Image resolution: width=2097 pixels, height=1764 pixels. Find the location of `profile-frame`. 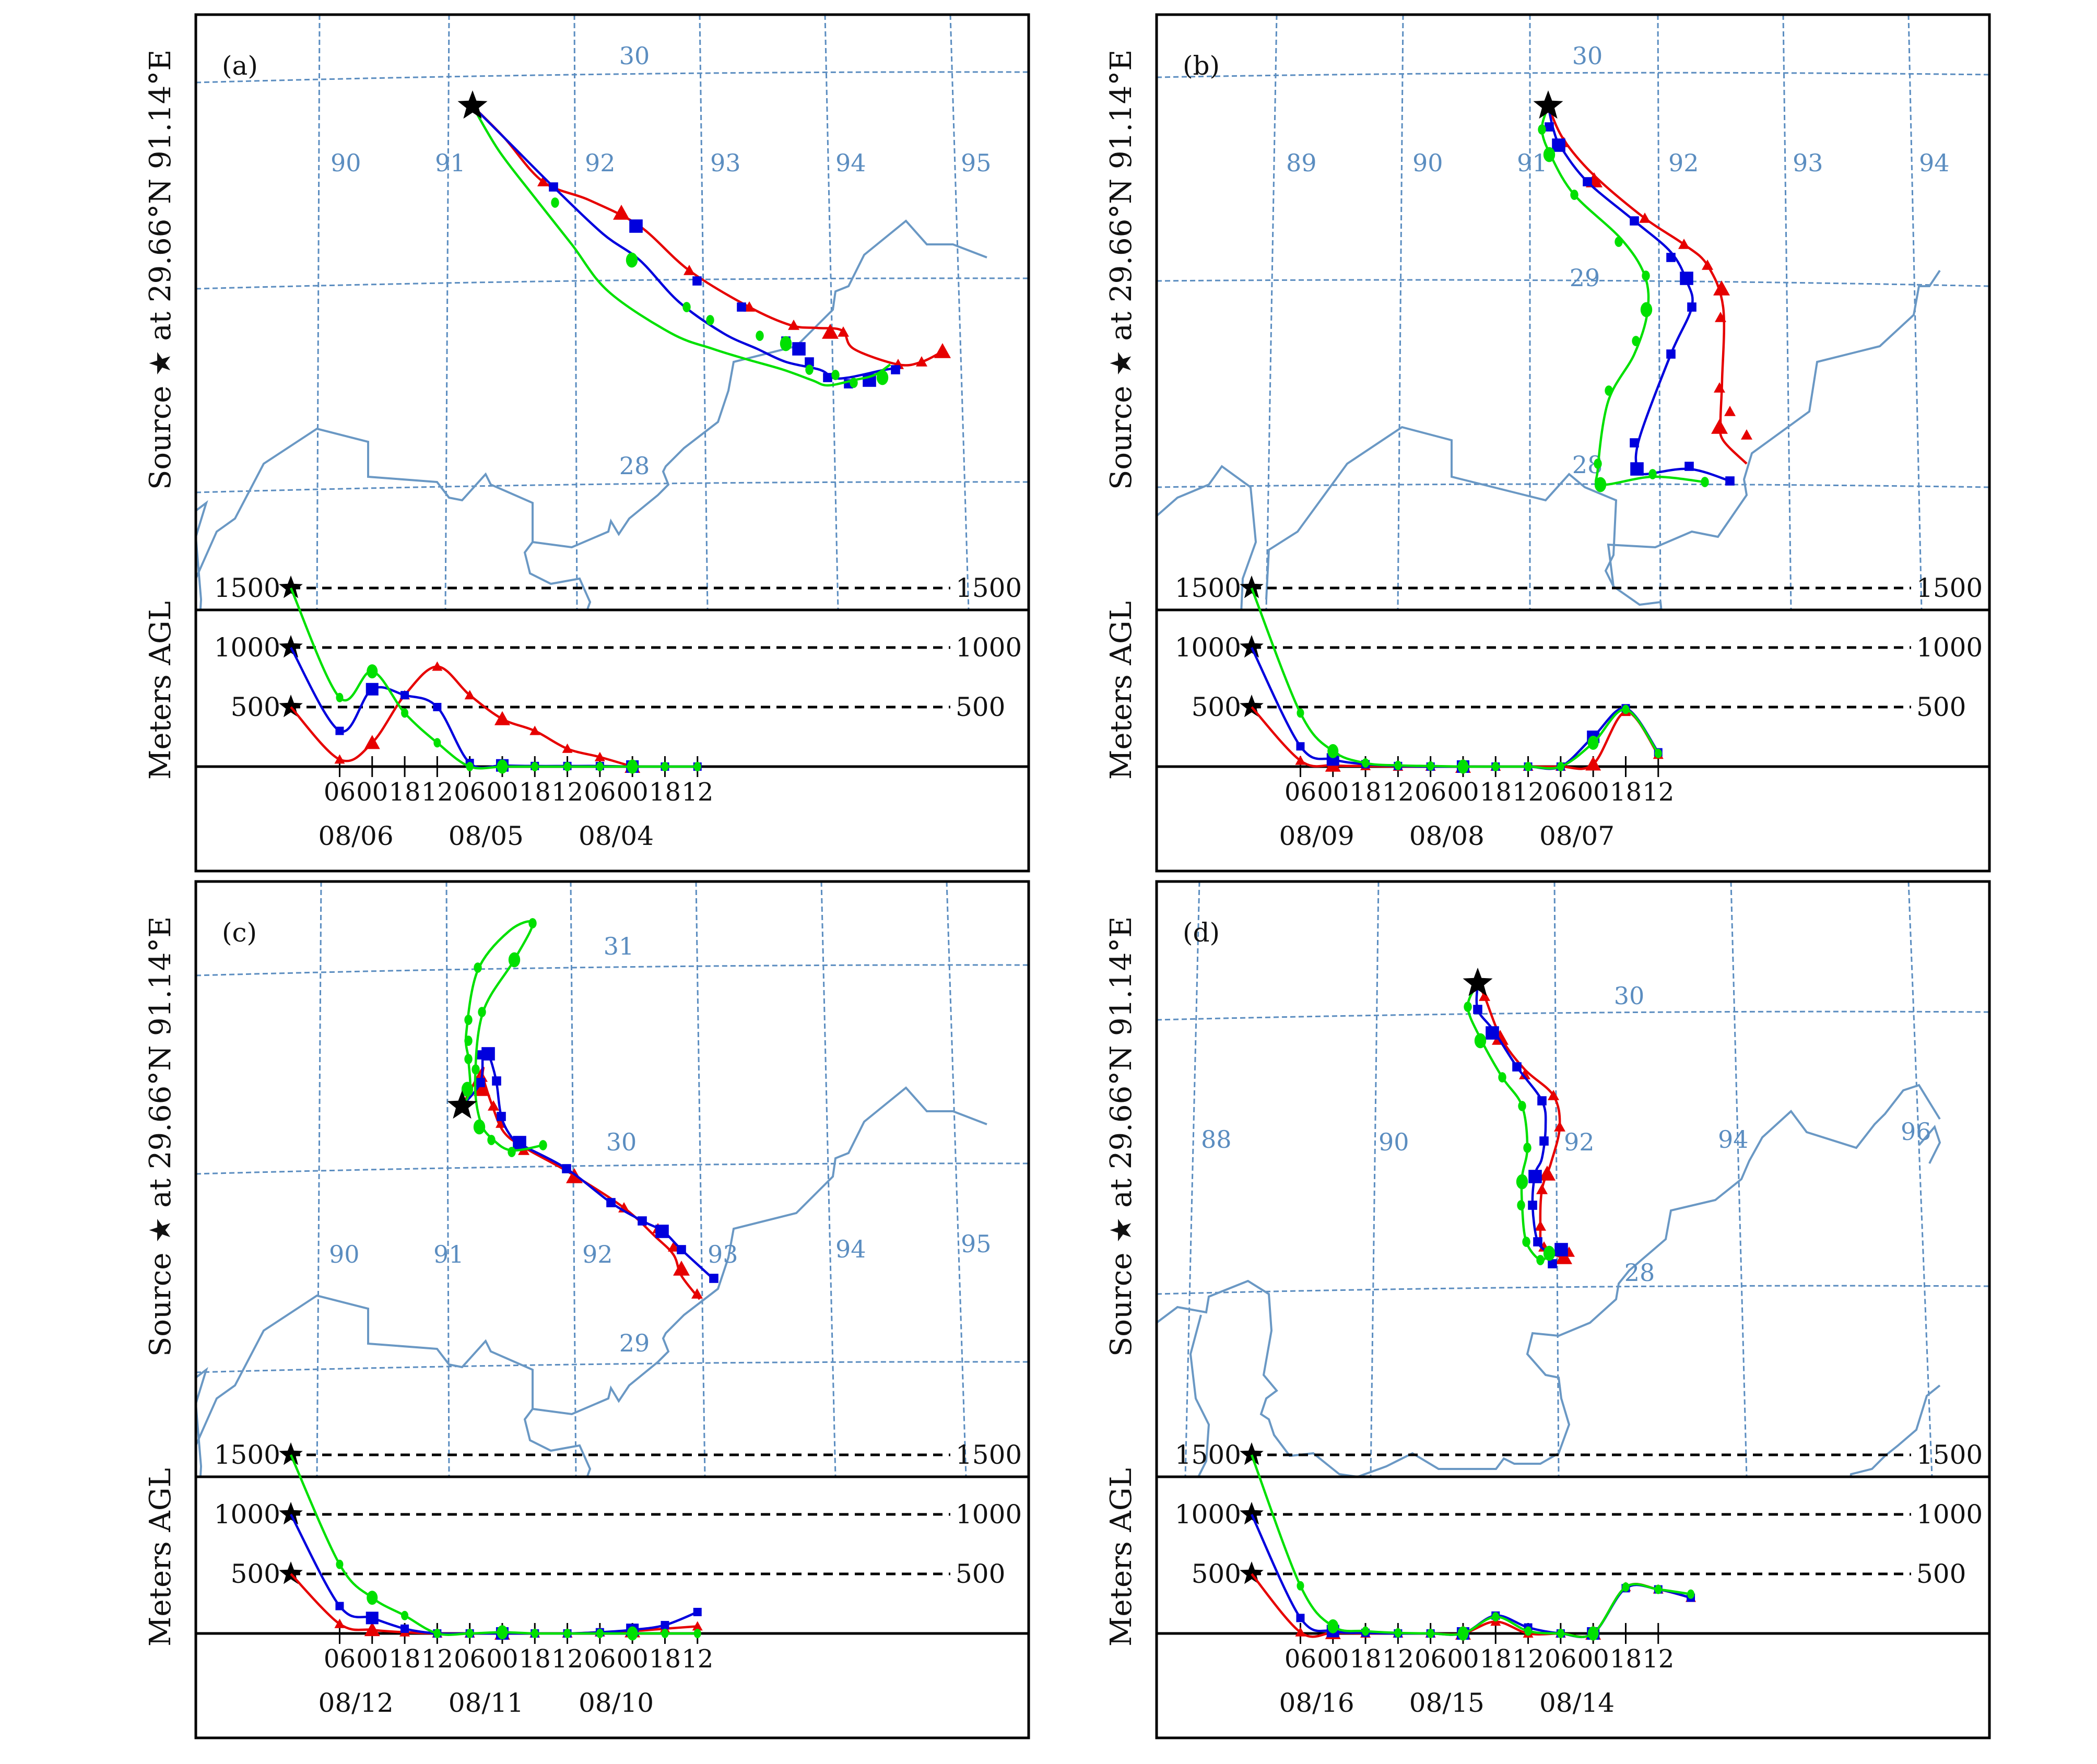

profile-frame is located at coordinates (612, 1607).